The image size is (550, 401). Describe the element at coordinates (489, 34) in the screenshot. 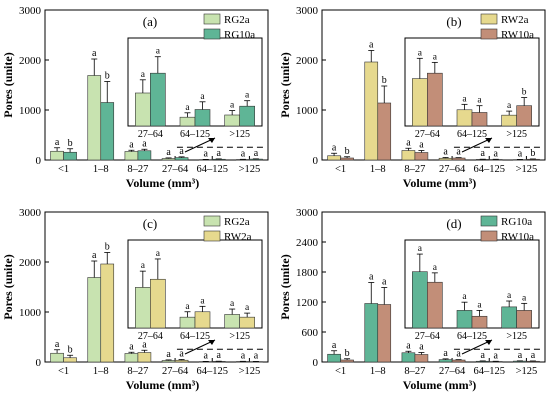

I see `legend-swatch-RW10a` at that location.